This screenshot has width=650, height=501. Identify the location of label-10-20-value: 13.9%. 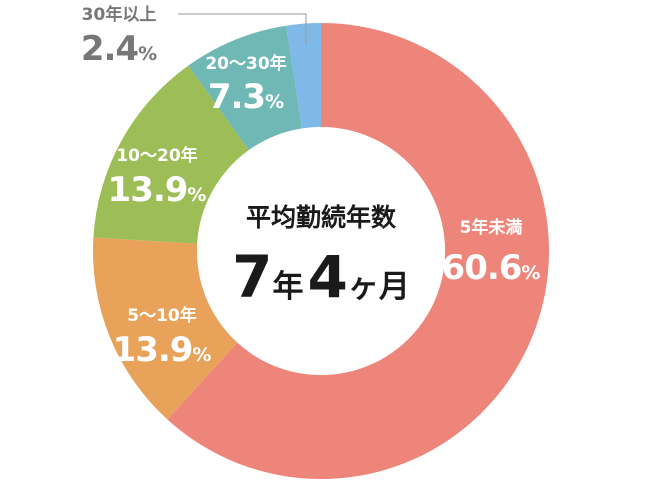
(157, 190).